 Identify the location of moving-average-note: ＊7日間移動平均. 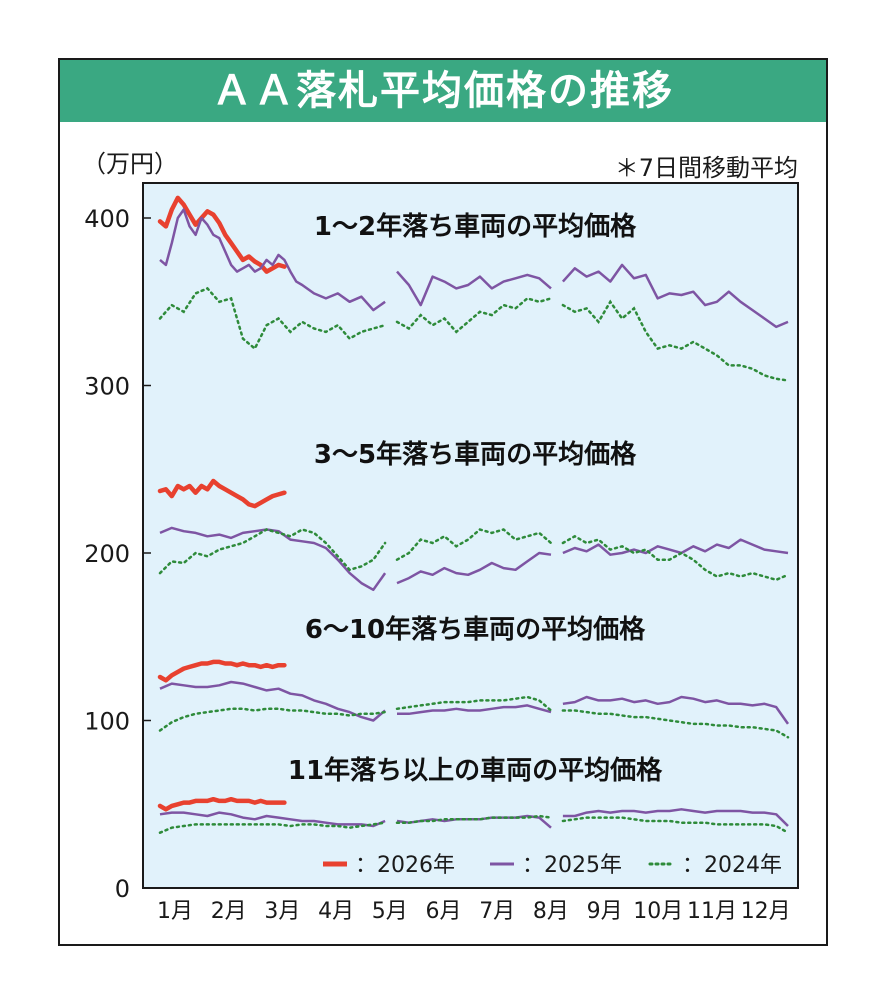
(706, 168).